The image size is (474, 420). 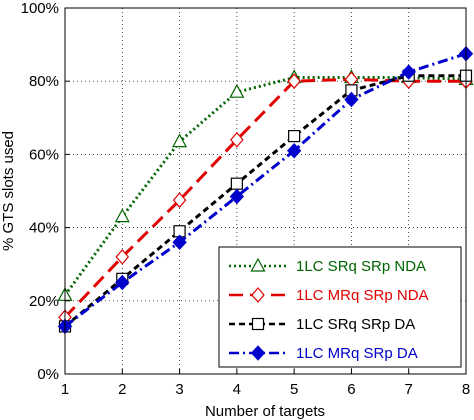 What do you see at coordinates (361, 266) in the screenshot?
I see `legend-label: 1LC SRq SRp NDA` at bounding box center [361, 266].